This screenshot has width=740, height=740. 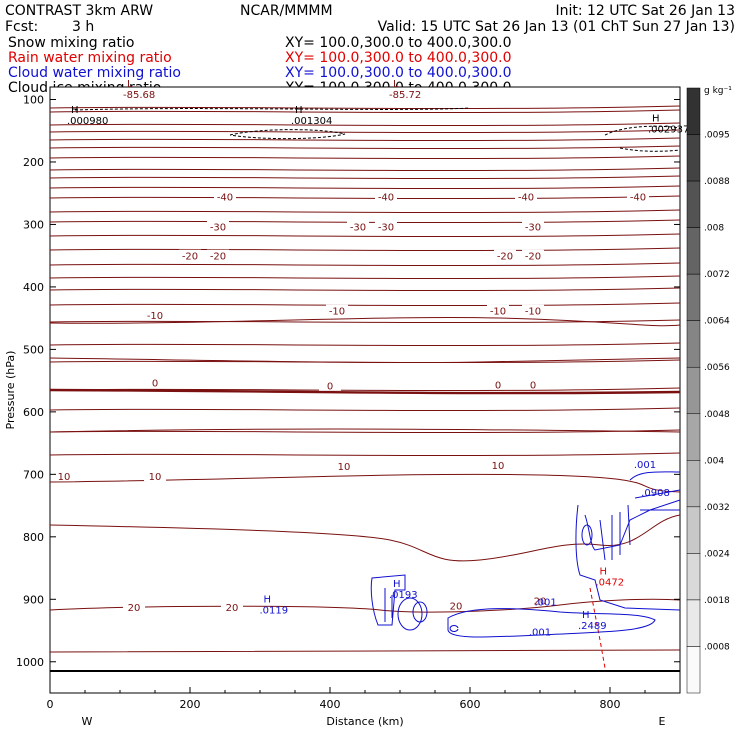 I want to click on isotherm-label: 0, so click(x=533, y=385).